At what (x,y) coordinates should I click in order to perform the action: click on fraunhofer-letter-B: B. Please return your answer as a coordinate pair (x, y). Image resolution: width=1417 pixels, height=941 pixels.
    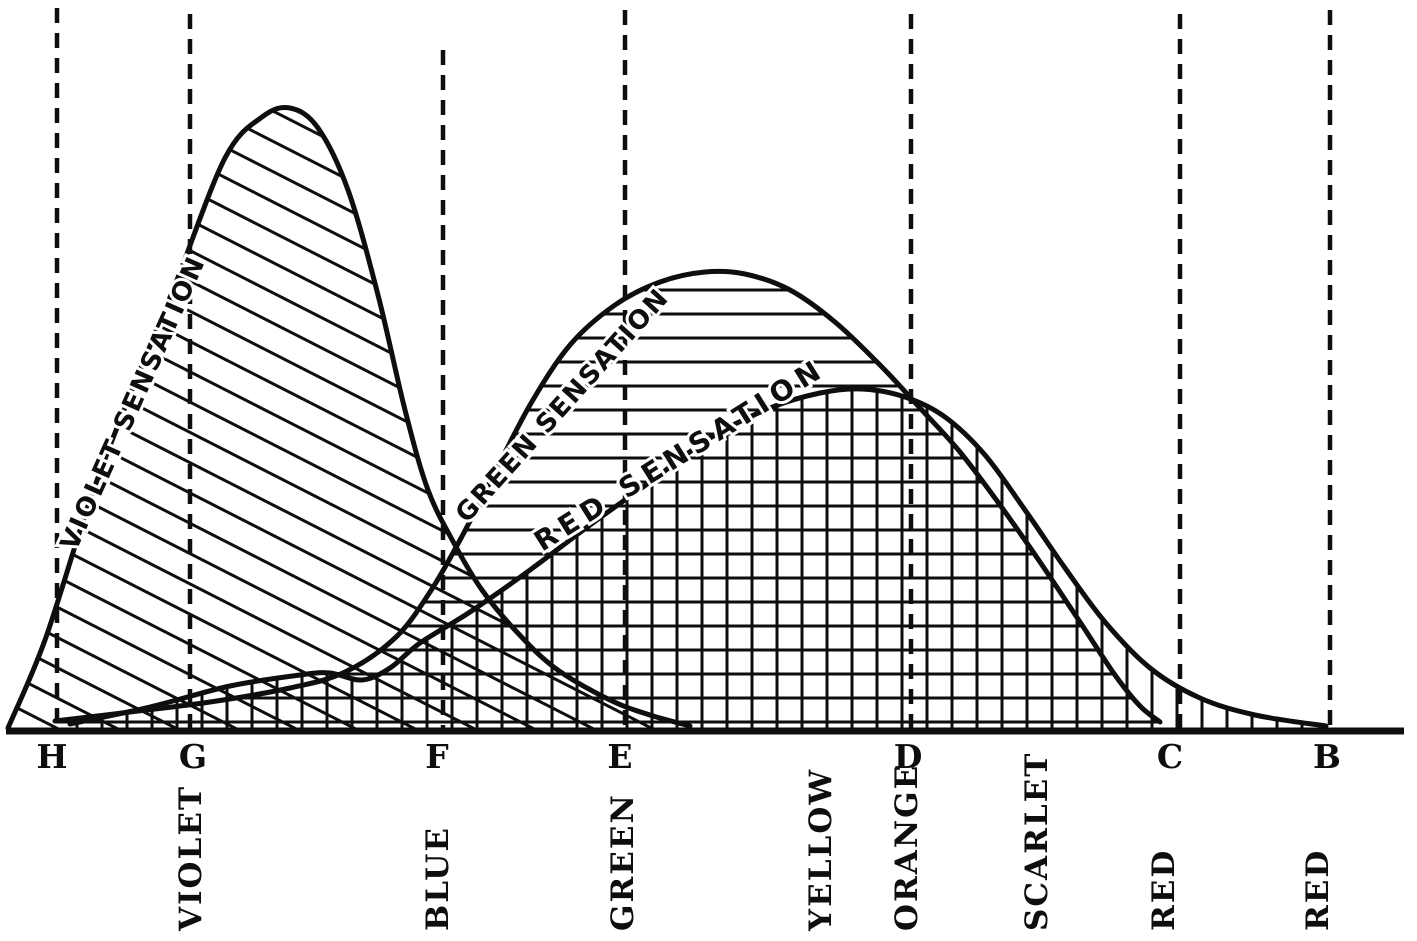
    Looking at the image, I should click on (1327, 756).